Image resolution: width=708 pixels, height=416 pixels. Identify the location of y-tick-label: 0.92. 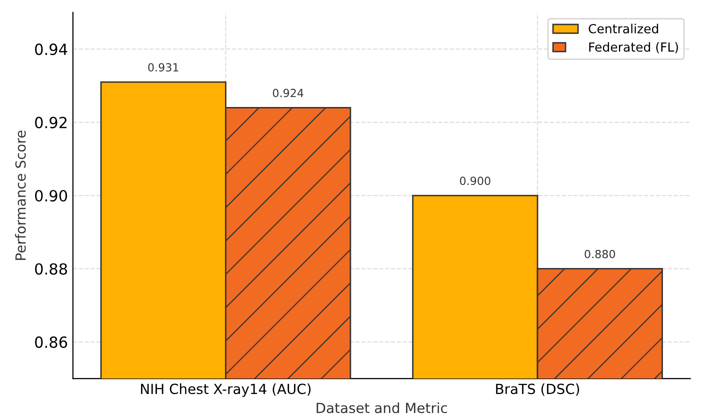
(51, 122).